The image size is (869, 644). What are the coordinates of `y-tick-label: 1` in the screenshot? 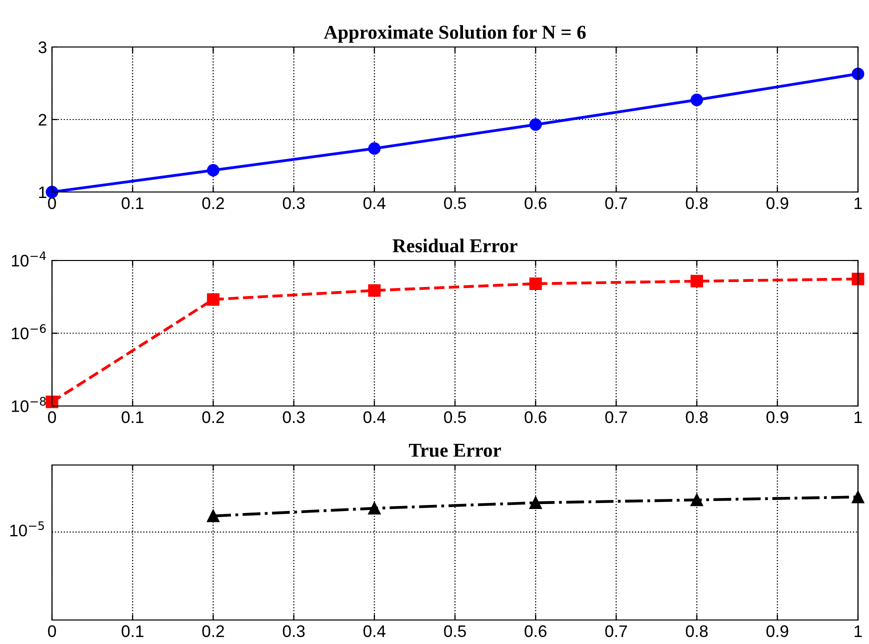 It's located at (42, 192).